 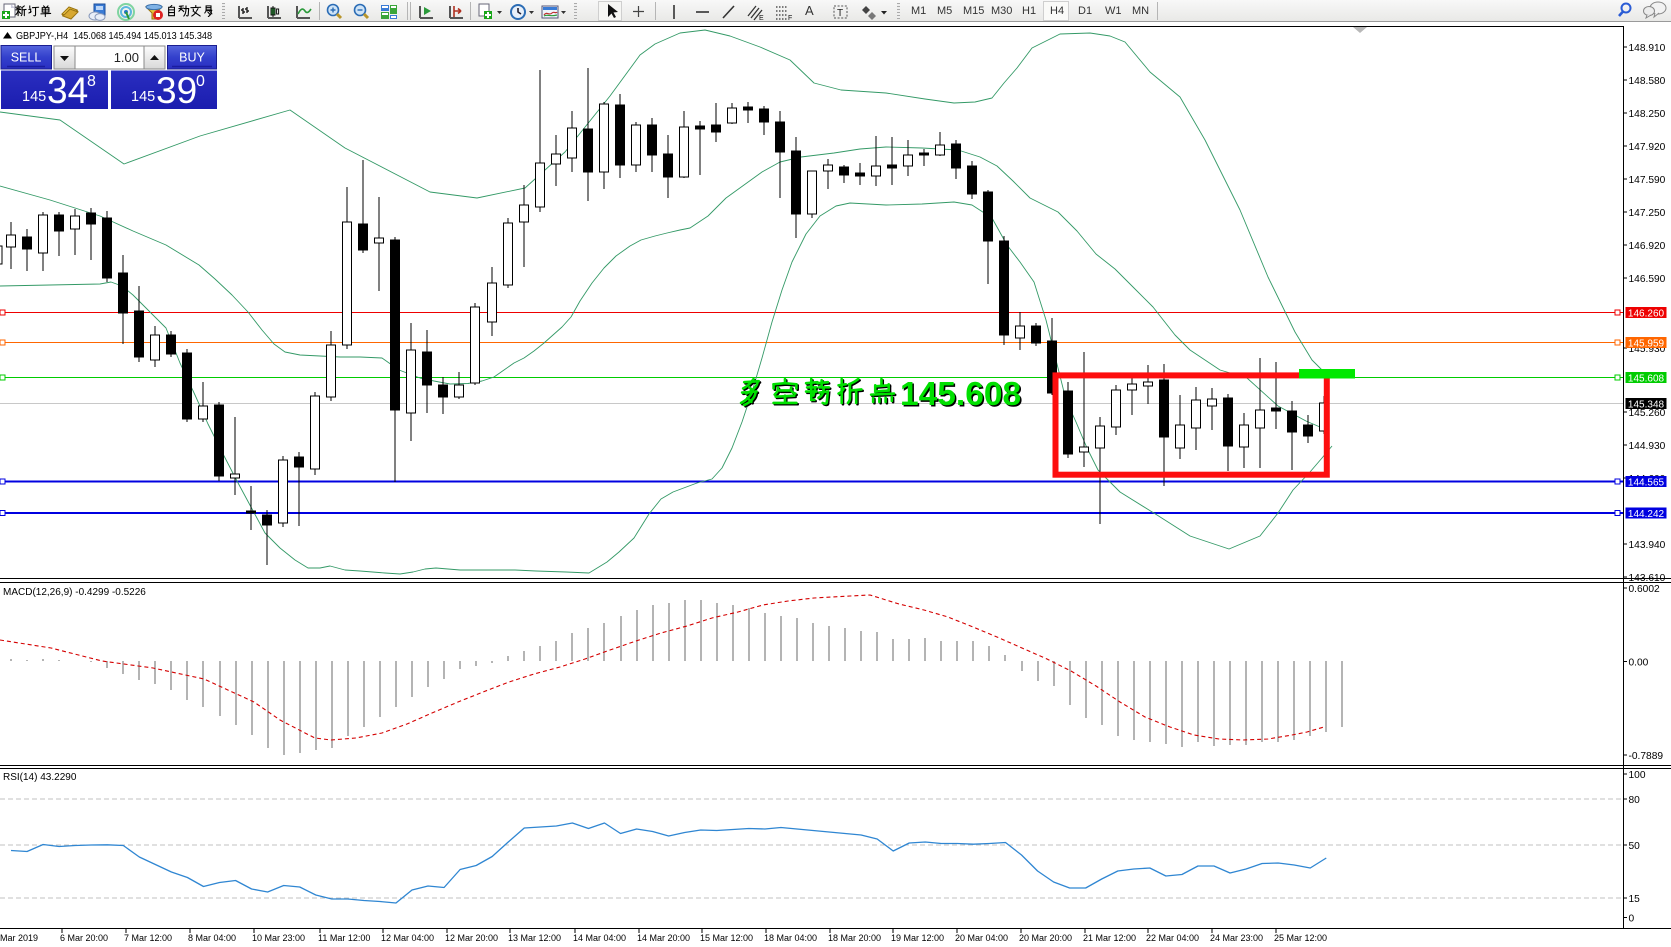 I want to click on svg-text: 18 Mar 04:00, so click(x=790, y=938).